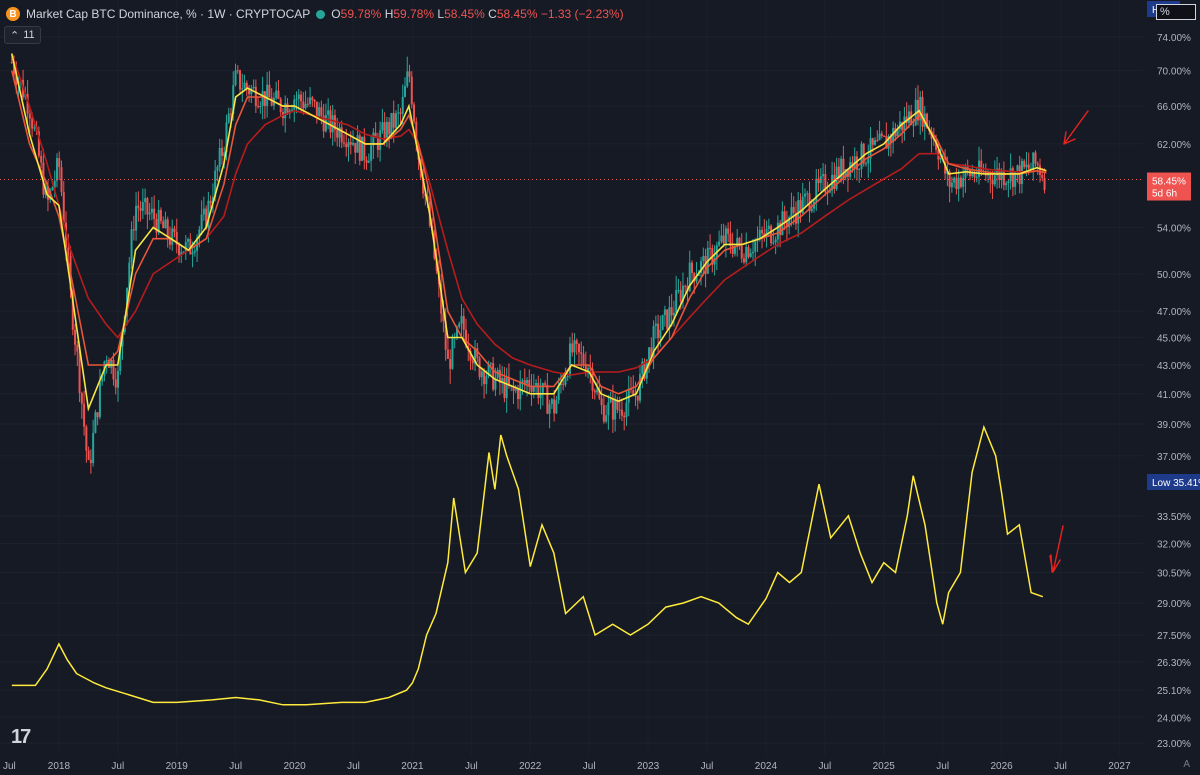  What do you see at coordinates (1186, 764) in the screenshot?
I see `auto-scale-button: A` at bounding box center [1186, 764].